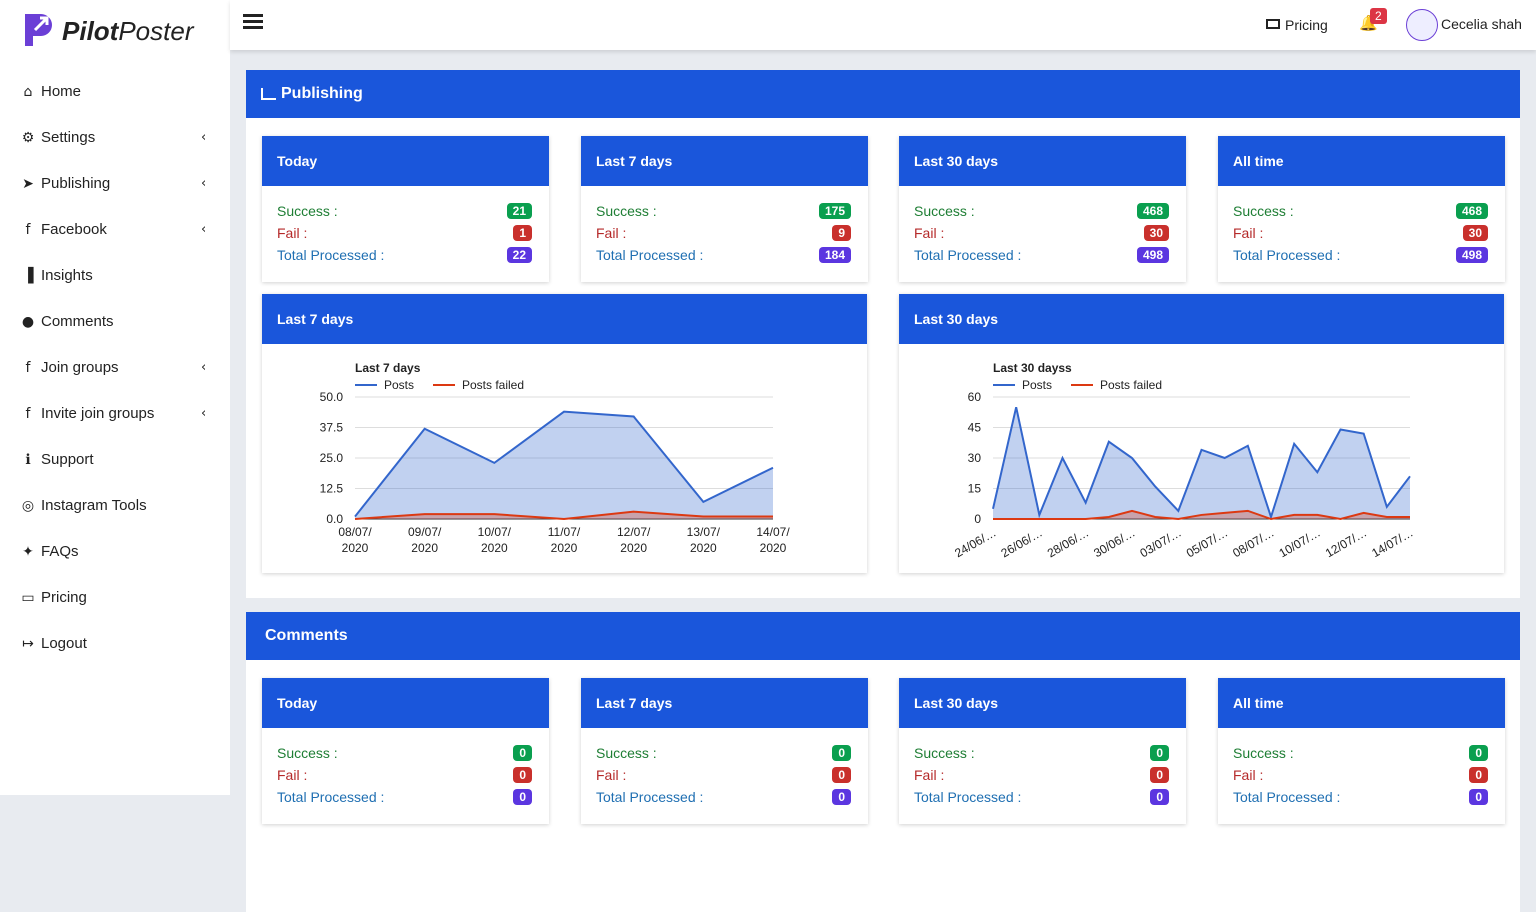  What do you see at coordinates (67, 275) in the screenshot?
I see `menu-label: Insights` at bounding box center [67, 275].